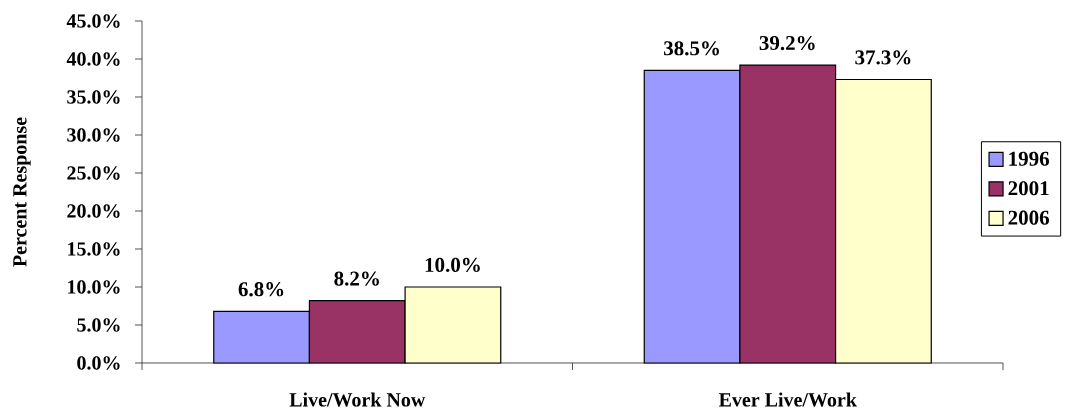  What do you see at coordinates (452, 265) in the screenshot?
I see `data-label: 10.0%` at bounding box center [452, 265].